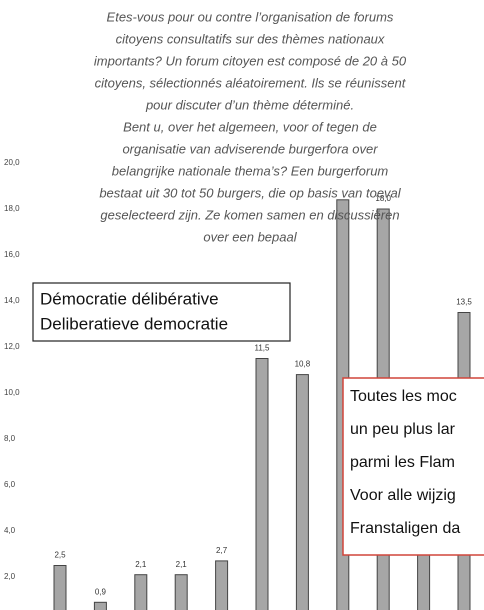 The width and height of the screenshot is (484, 610). I want to click on y-tick-label: 8,0, so click(10, 438).